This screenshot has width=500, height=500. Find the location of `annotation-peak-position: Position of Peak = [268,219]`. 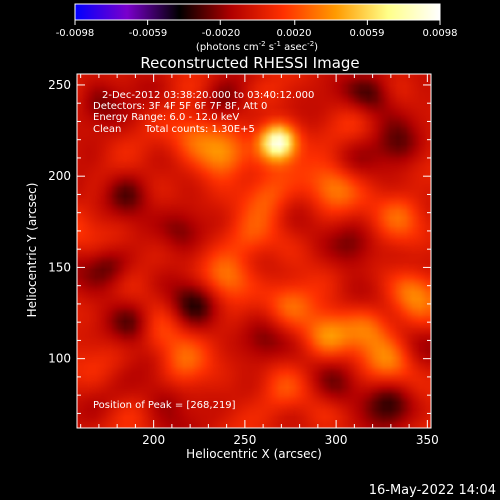

annotation-peak-position: Position of Peak = [268,219] is located at coordinates (164, 405).